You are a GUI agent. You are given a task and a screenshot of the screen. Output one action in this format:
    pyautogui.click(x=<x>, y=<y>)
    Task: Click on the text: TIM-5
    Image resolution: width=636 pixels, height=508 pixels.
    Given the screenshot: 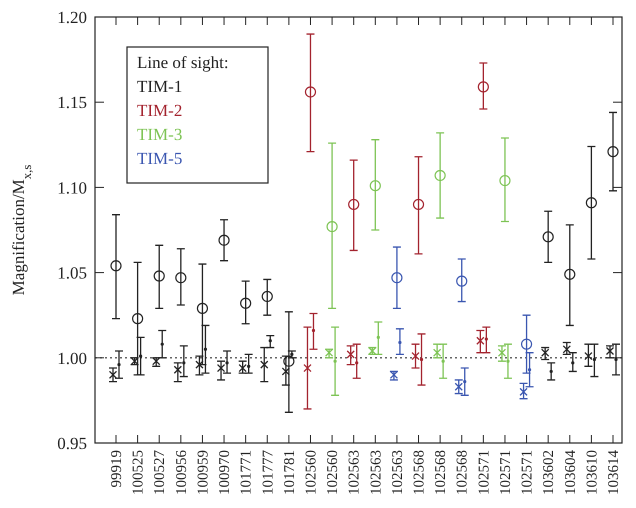 What is the action you would take?
    pyautogui.click(x=159, y=158)
    